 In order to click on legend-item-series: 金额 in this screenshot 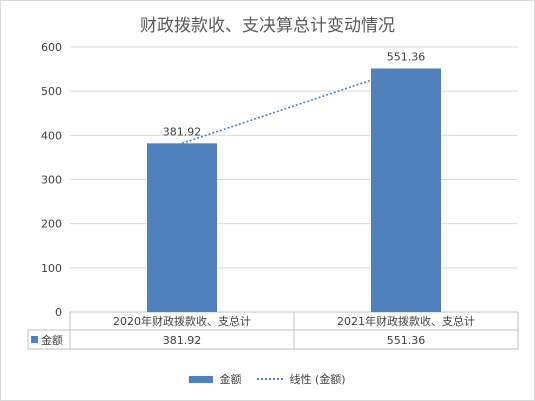, I will do `click(215, 379)`.